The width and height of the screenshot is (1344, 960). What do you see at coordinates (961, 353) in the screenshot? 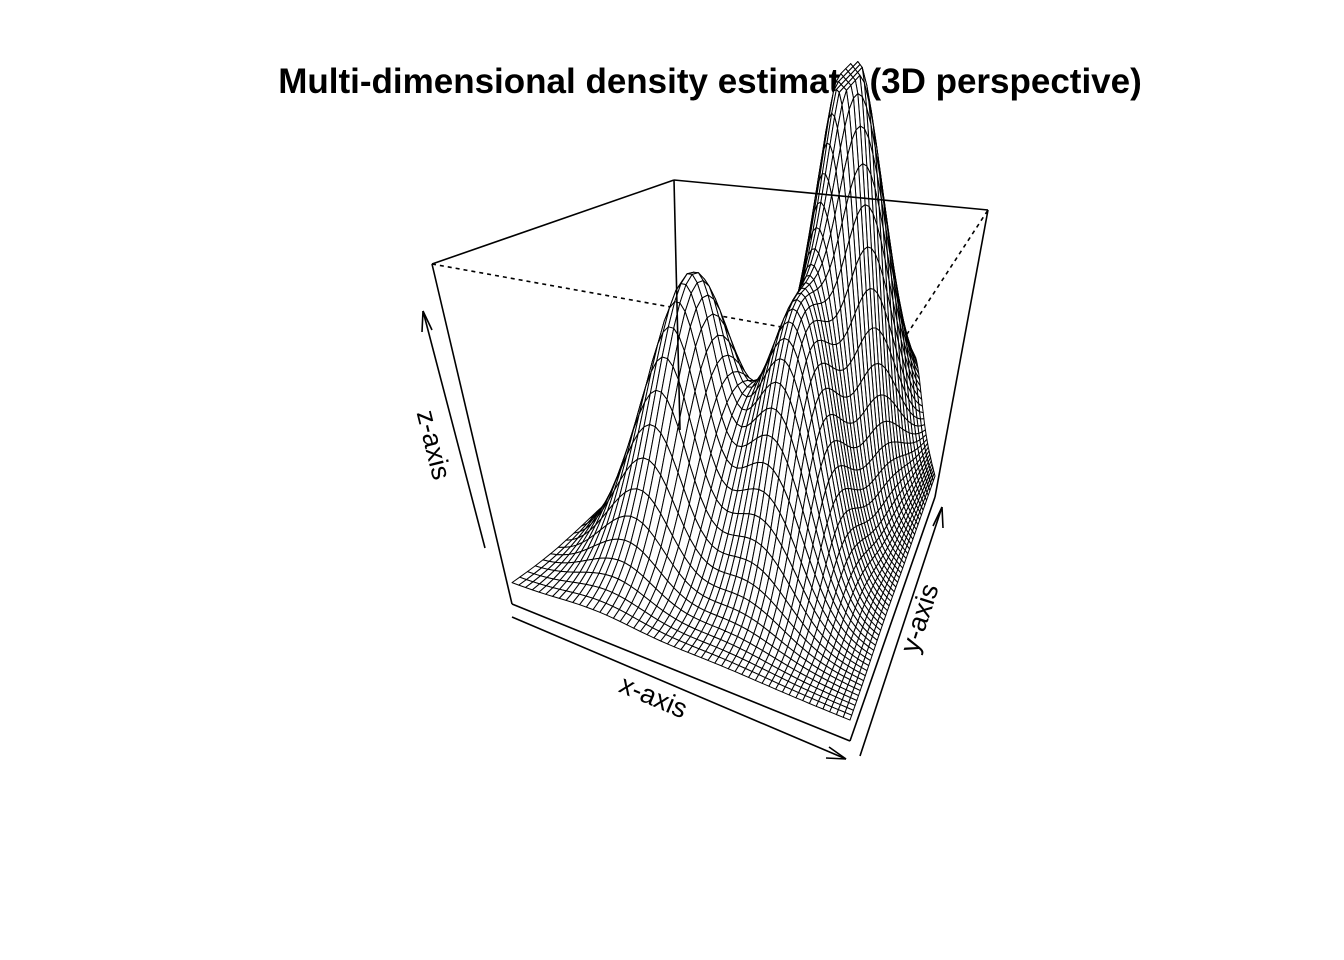
I see `box-edge-right-vertical` at bounding box center [961, 353].